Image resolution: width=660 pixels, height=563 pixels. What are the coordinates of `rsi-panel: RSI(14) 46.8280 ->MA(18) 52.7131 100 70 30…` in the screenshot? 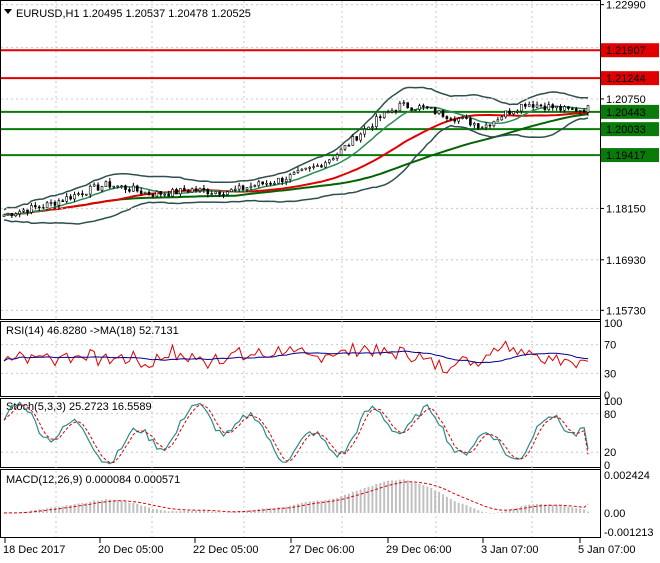 It's located at (311, 360).